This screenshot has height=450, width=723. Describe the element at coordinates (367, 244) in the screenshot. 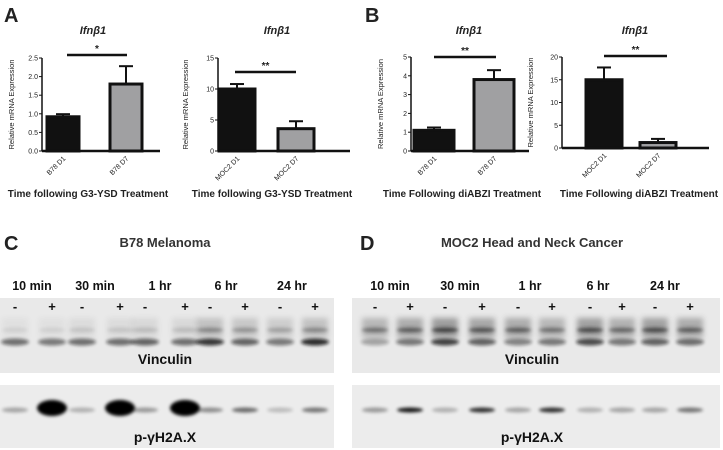

I see `panel-label-d: D` at that location.